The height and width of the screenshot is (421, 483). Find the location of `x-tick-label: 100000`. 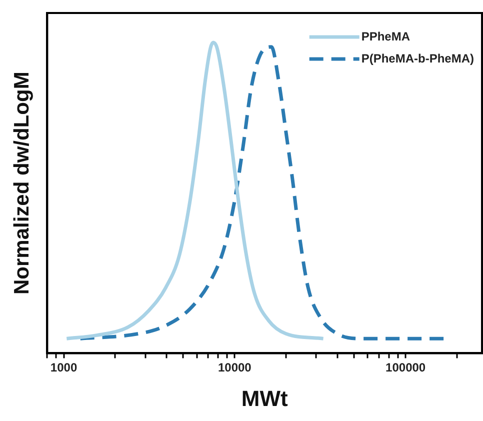

x-tick-label: 100000 is located at coordinates (406, 367).